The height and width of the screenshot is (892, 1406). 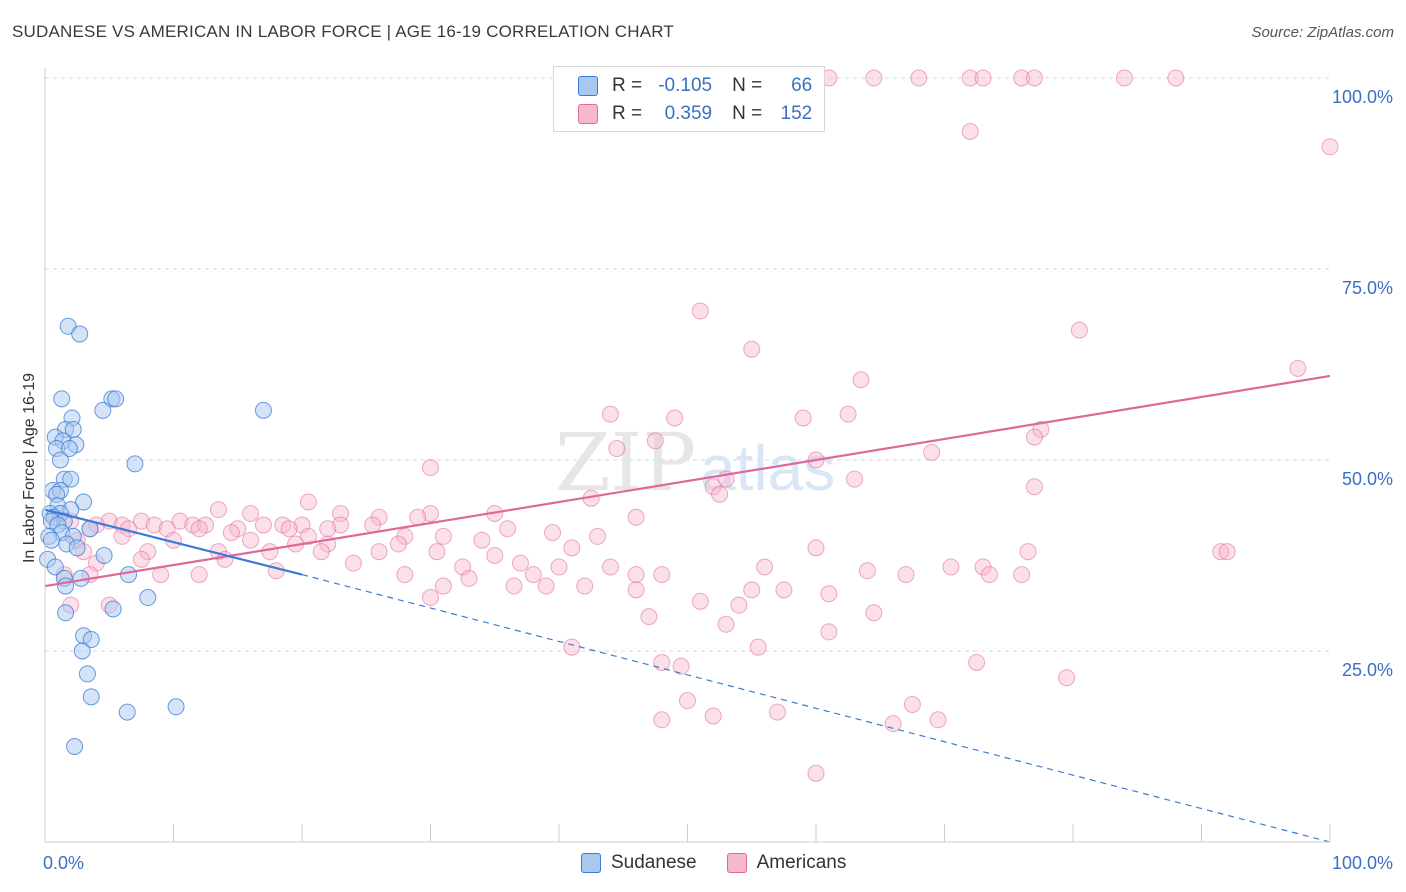 What do you see at coordinates (695, 462) in the screenshot?
I see `watermark-layer: ZIPatlas` at bounding box center [695, 462].